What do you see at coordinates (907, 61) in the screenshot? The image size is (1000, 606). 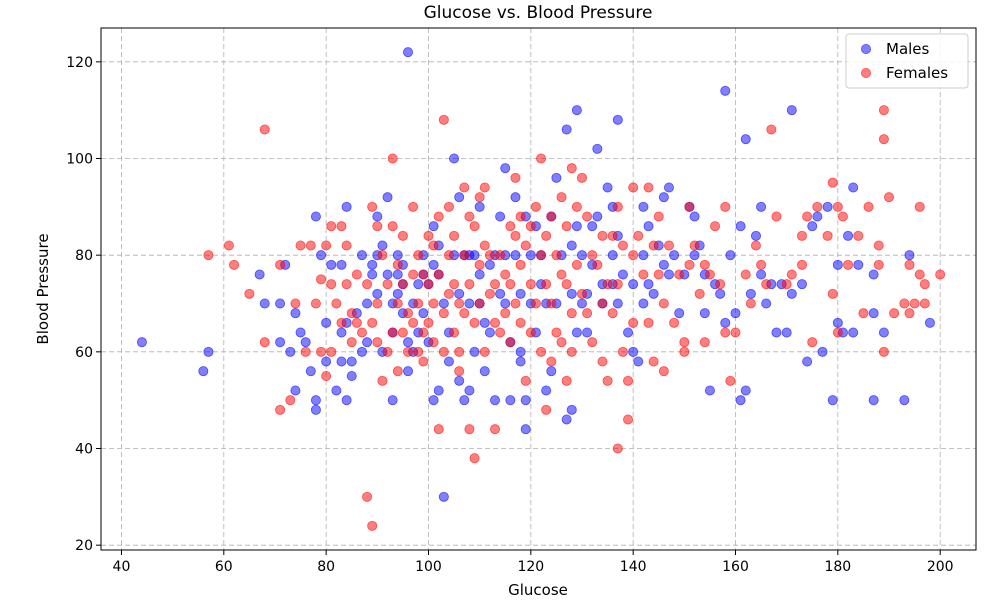 I see `legend-box` at bounding box center [907, 61].